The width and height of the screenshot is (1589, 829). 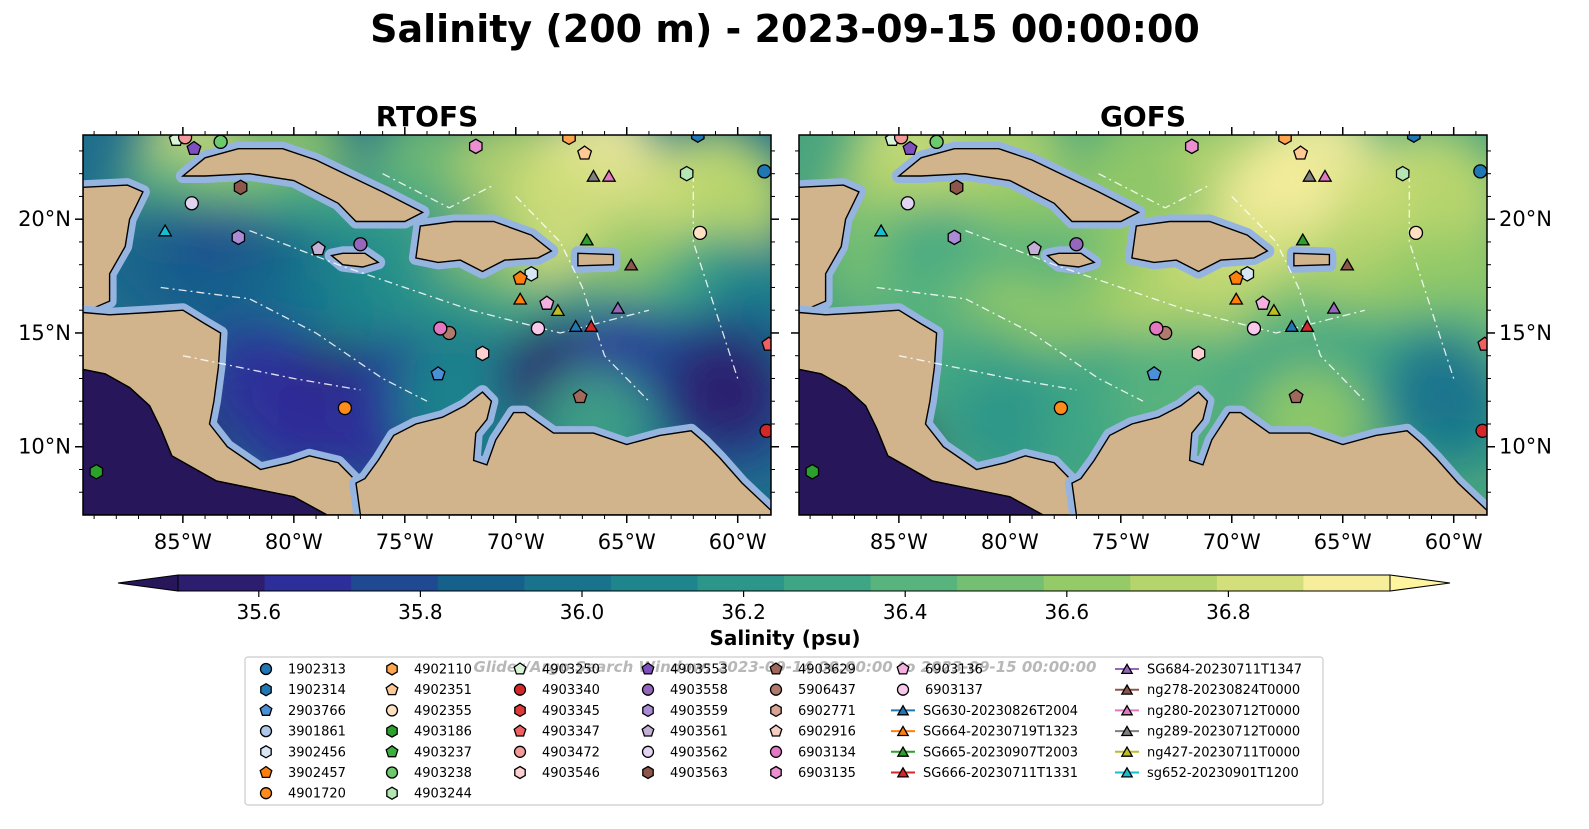 I want to click on legend-label: SG664-20230719T1323, so click(x=1000, y=732).